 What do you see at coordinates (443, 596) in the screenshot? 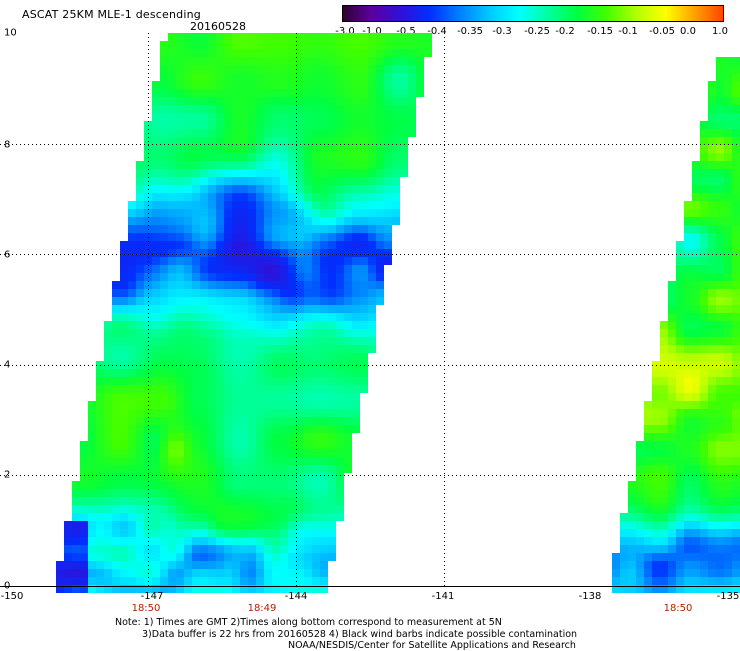
I see `x-tick-label: -141` at bounding box center [443, 596].